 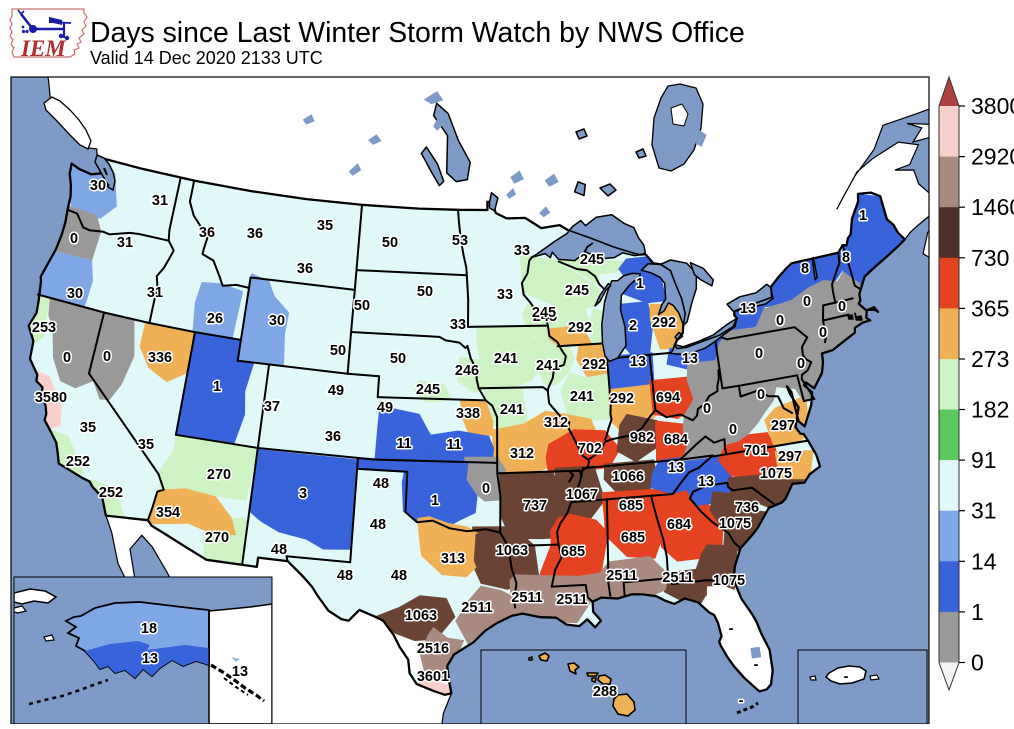 I want to click on svg-text: 1063, so click(x=421, y=616).